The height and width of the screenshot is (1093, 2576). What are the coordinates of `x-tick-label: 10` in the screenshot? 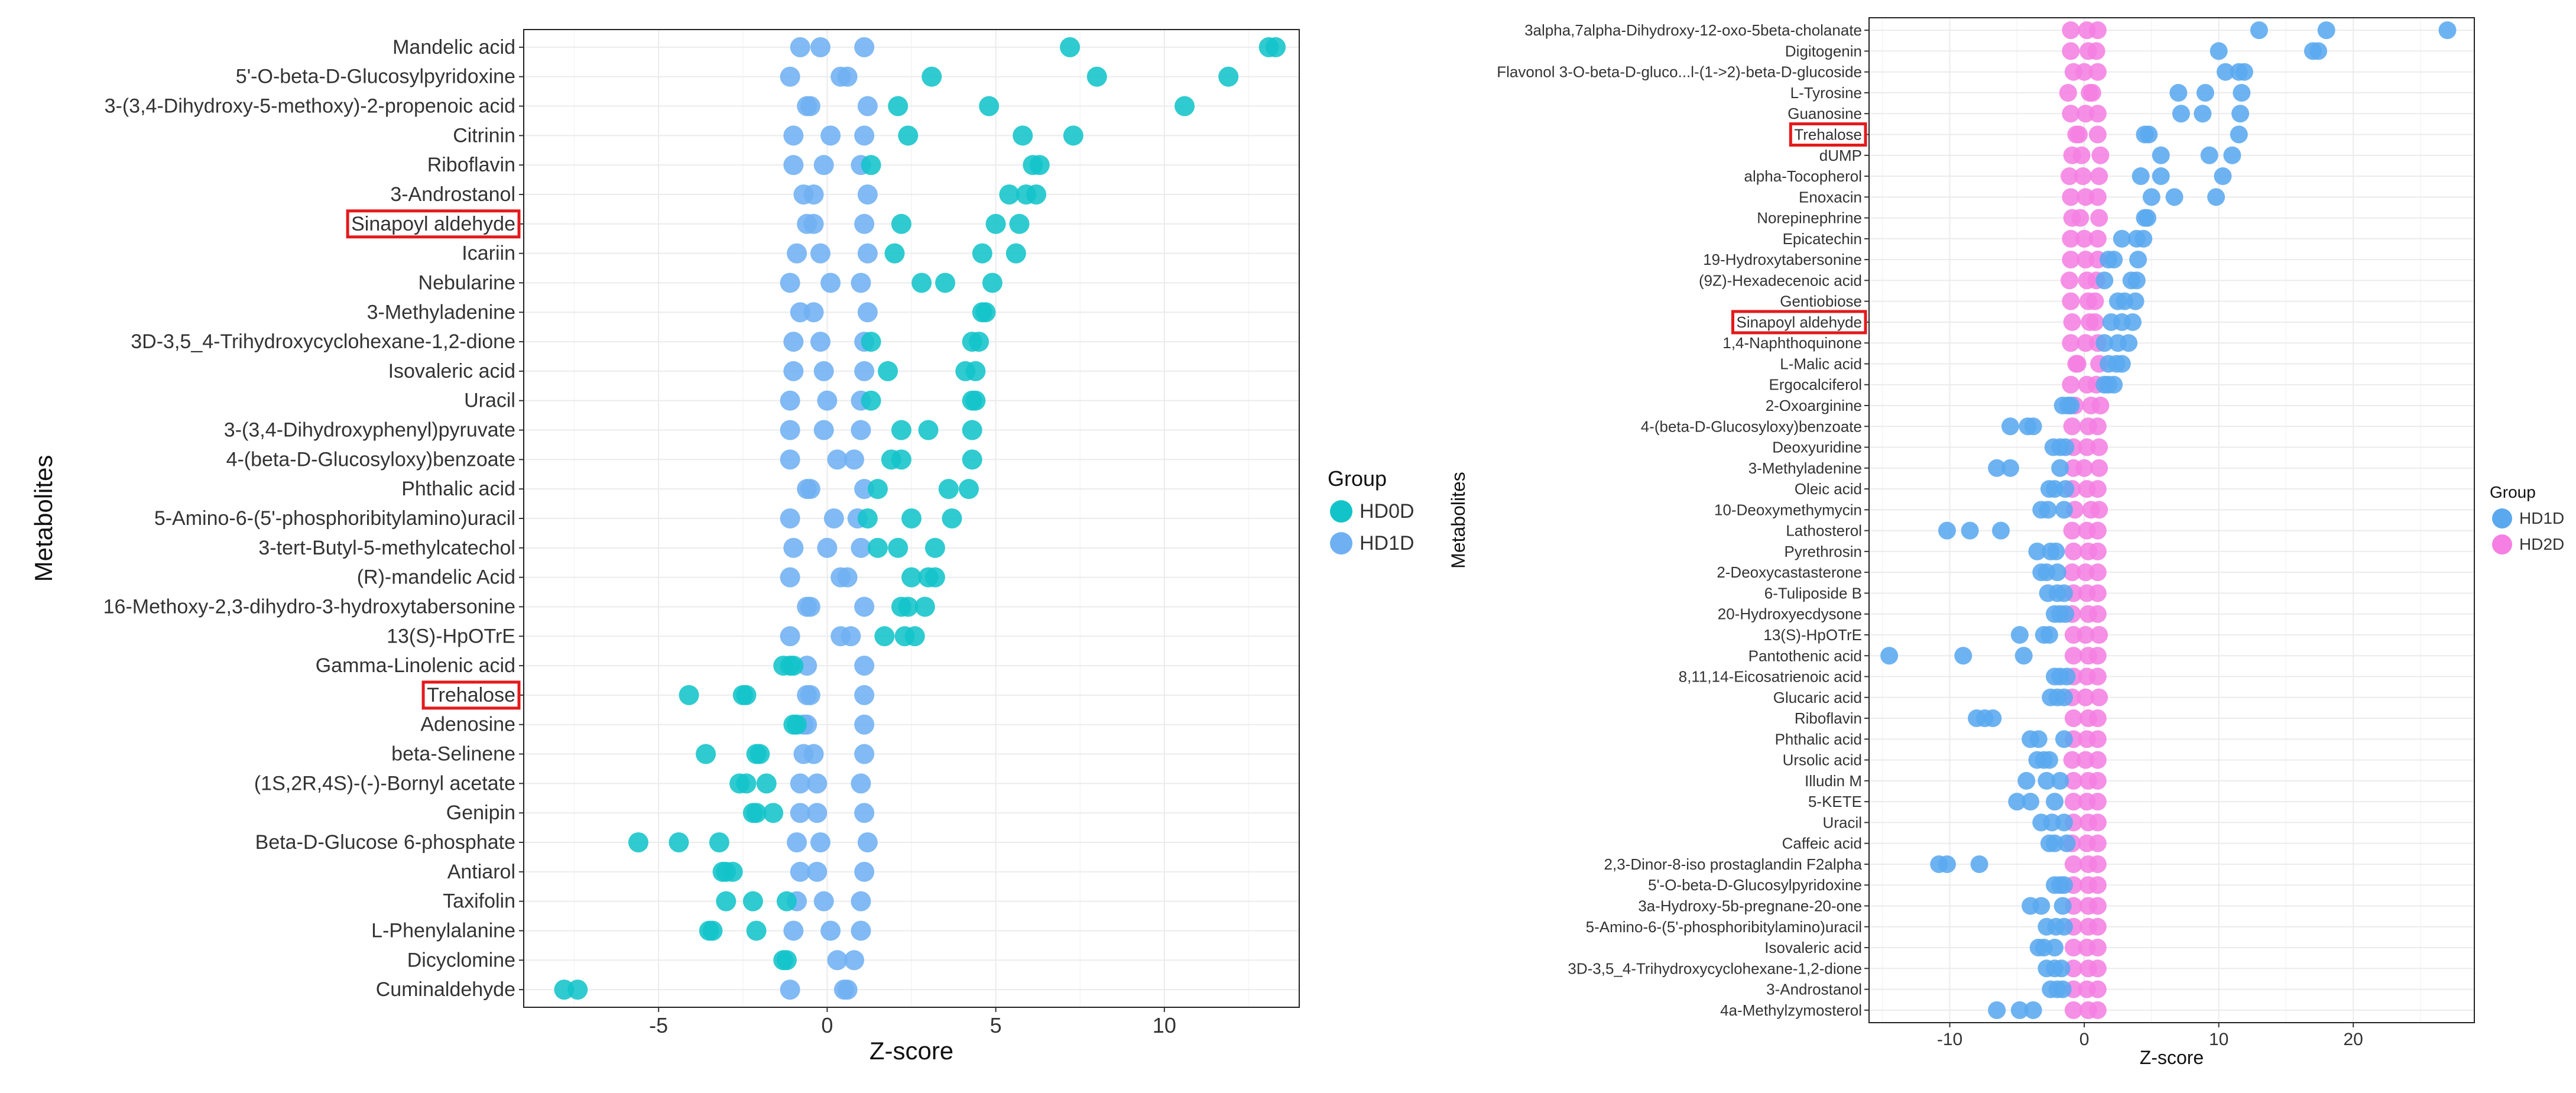 It's located at (2218, 1039).